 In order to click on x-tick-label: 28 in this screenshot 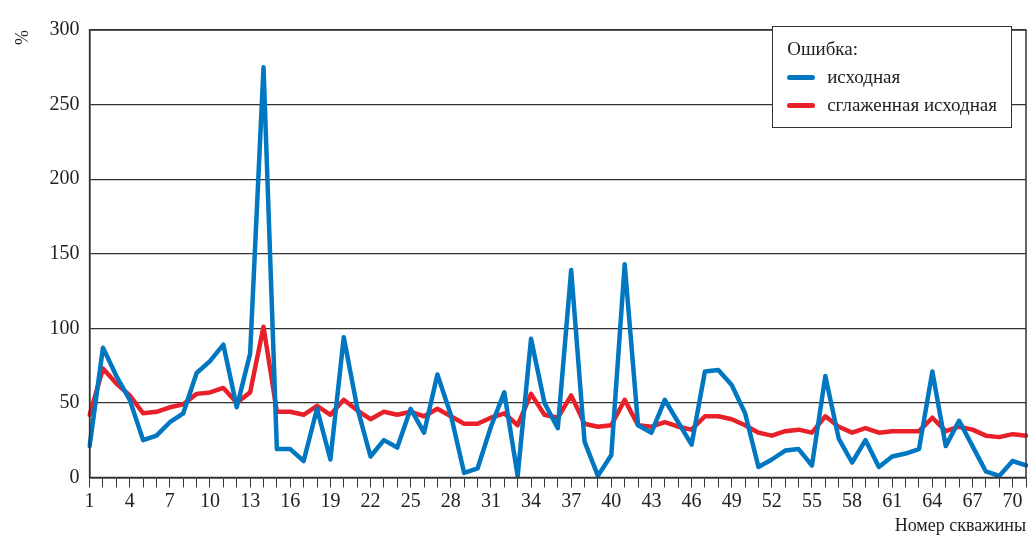, I will do `click(450, 499)`.